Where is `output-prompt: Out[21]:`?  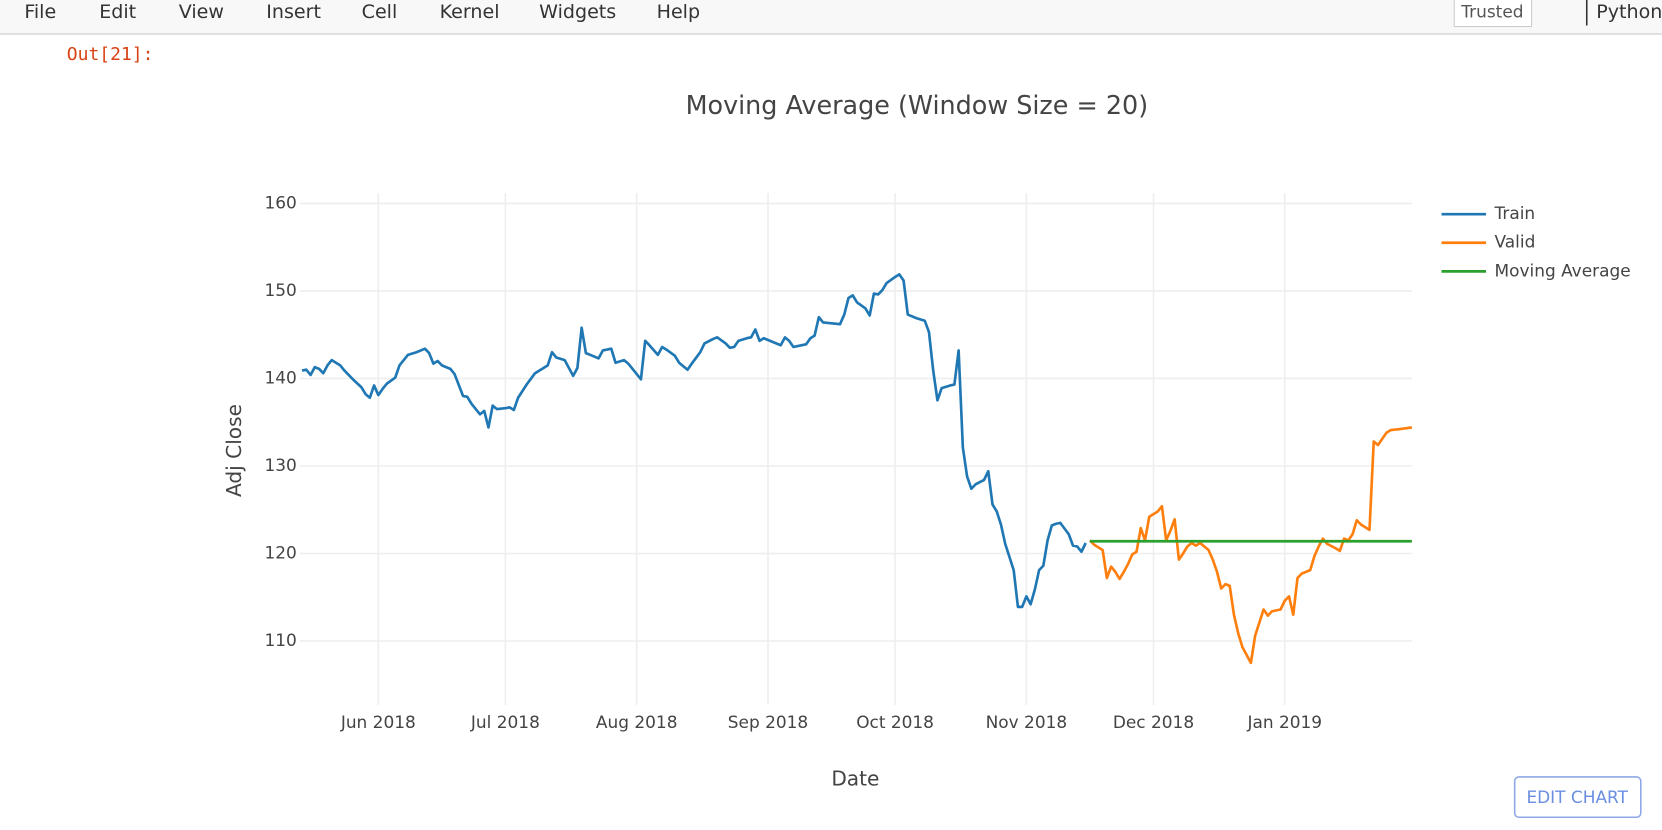
output-prompt: Out[21]: is located at coordinates (110, 54).